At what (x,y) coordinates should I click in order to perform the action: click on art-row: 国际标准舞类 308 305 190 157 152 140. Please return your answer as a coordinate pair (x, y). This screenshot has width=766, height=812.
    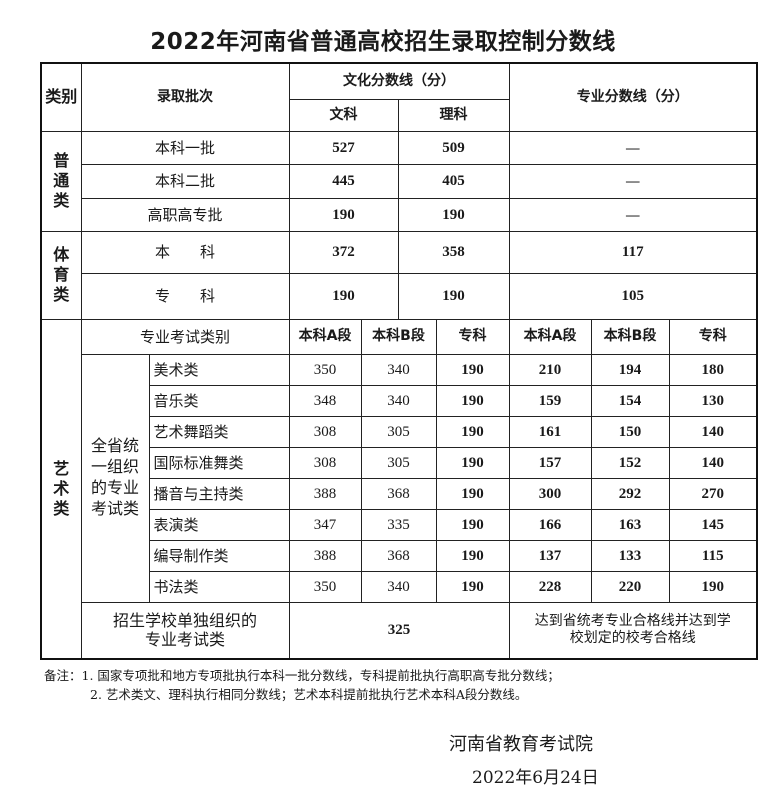
    Looking at the image, I should click on (399, 462).